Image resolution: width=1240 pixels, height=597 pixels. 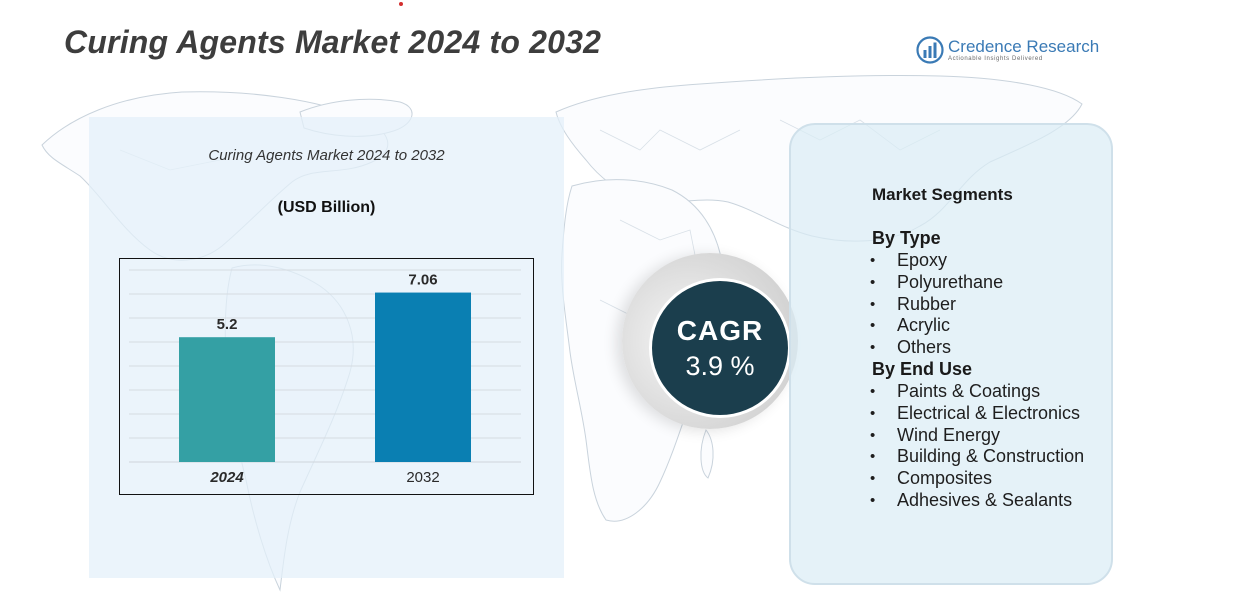 I want to click on list-item: Rubber, so click(x=936, y=305).